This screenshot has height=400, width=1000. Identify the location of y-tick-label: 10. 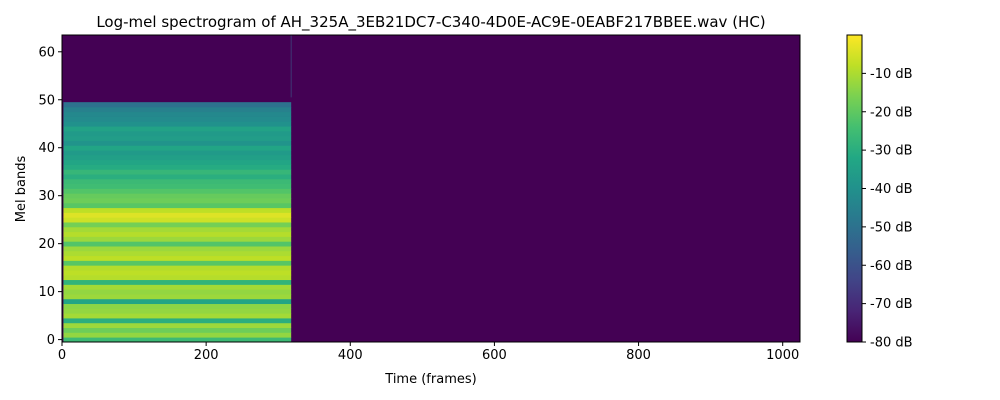
(46, 292).